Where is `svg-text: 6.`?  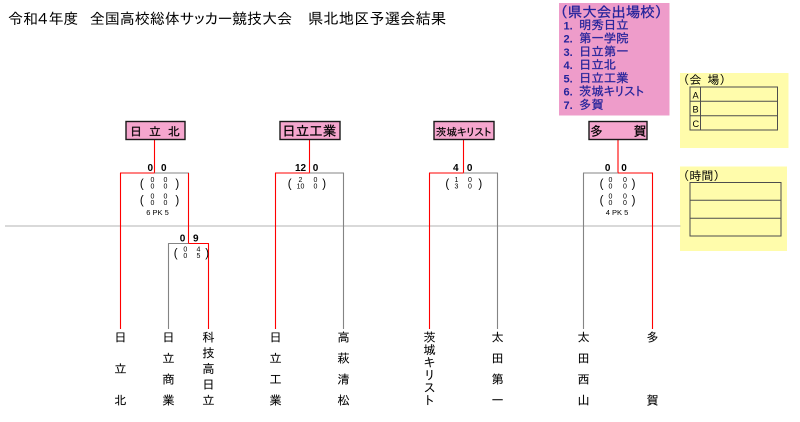
svg-text: 6. is located at coordinates (568, 93).